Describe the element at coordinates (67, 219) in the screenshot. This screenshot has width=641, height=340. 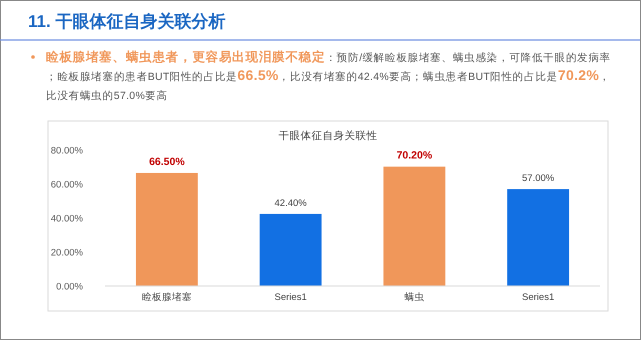
I see `y-tick-label: 40.00%` at that location.